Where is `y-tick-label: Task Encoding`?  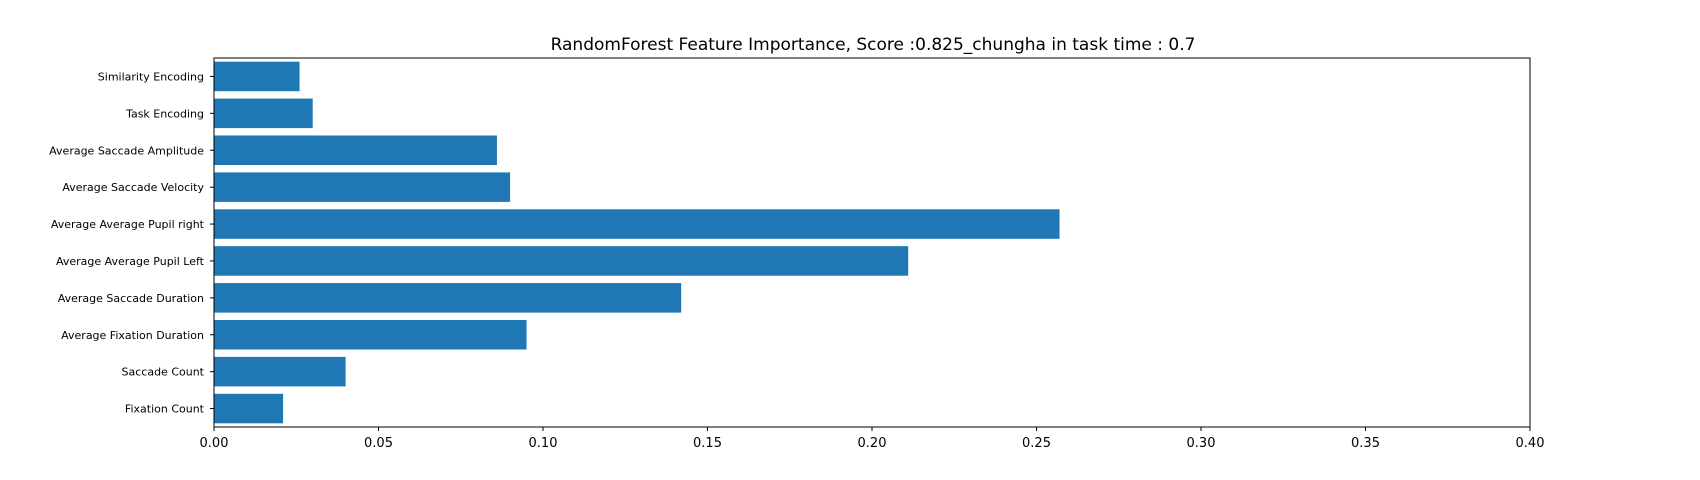 y-tick-label: Task Encoding is located at coordinates (164, 113).